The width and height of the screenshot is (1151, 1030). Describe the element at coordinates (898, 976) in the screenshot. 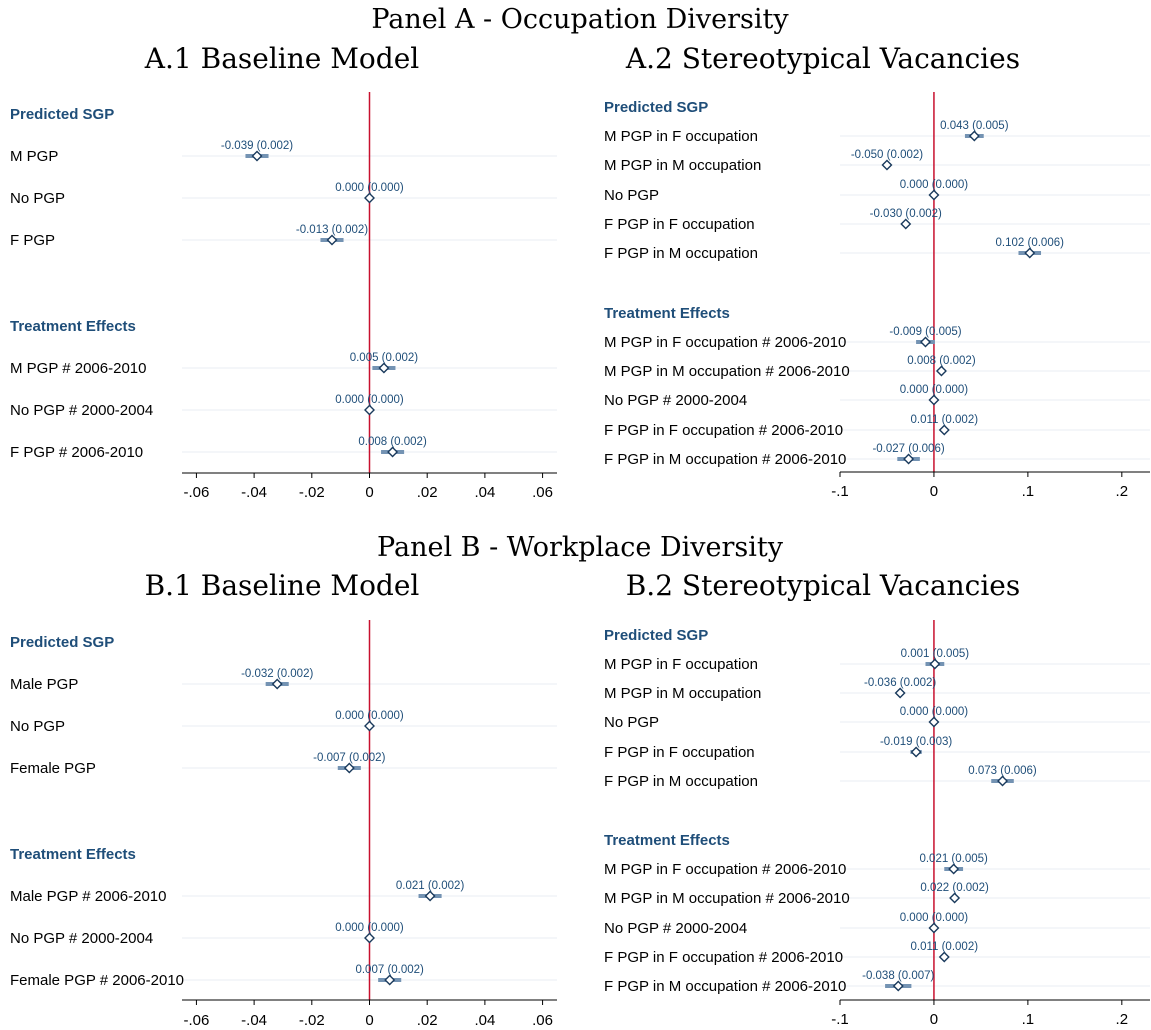

I see `coefficient-annotation: -0.038 (0.007)` at that location.